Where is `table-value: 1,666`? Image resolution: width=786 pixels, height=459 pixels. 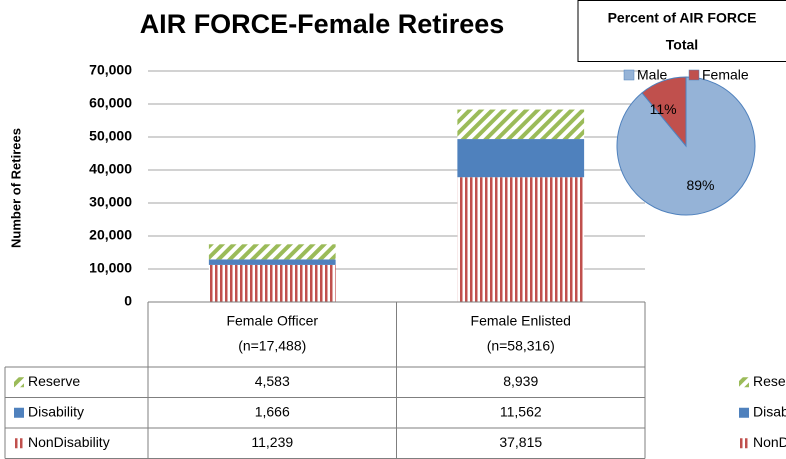
table-value: 1,666 is located at coordinates (272, 411).